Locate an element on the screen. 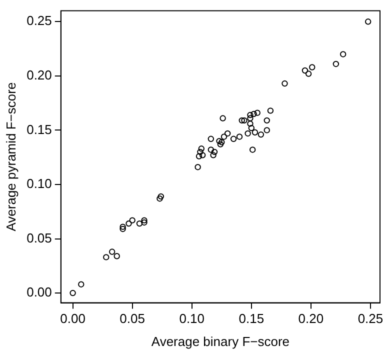 The width and height of the screenshot is (392, 354). x-tick-label: 0.15 is located at coordinates (251, 318).